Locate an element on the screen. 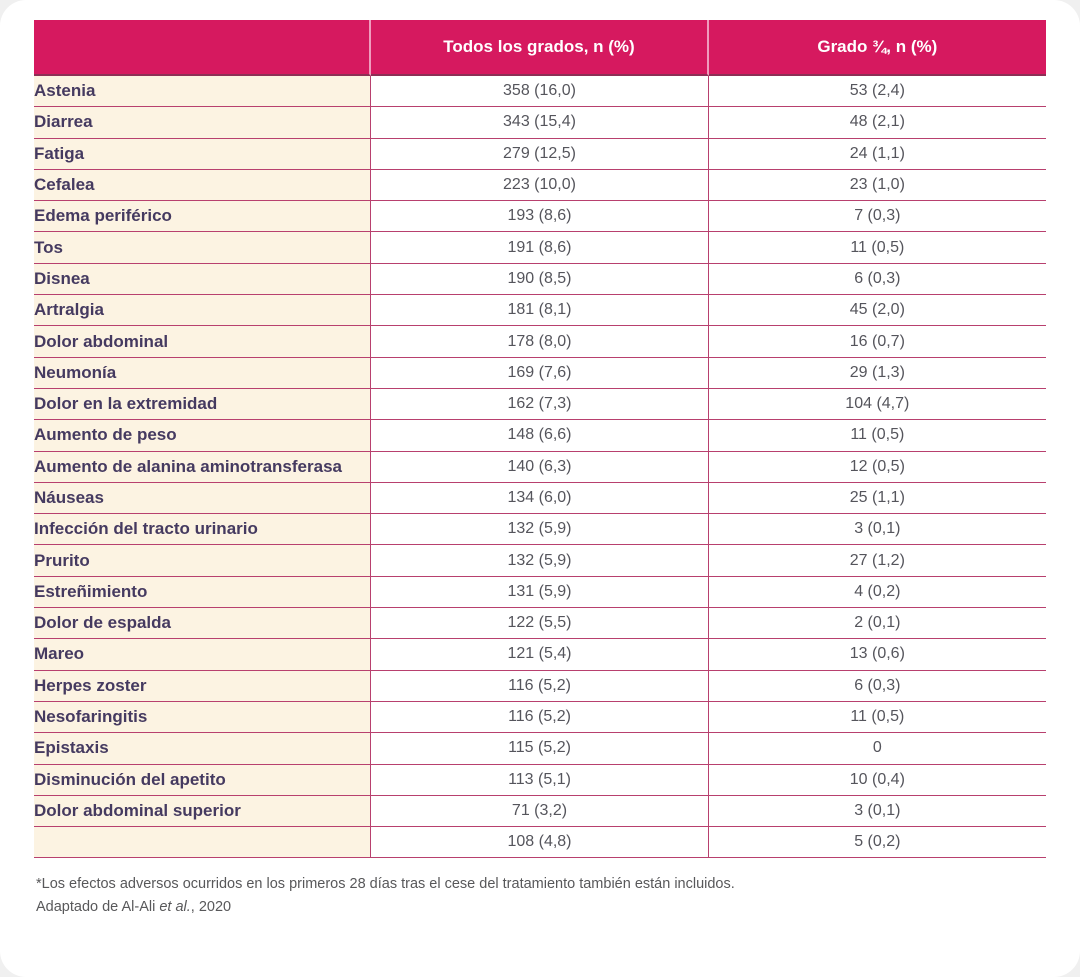  table-row: Fatiga 279 (12,5) 24 (1,1) is located at coordinates (540, 154).